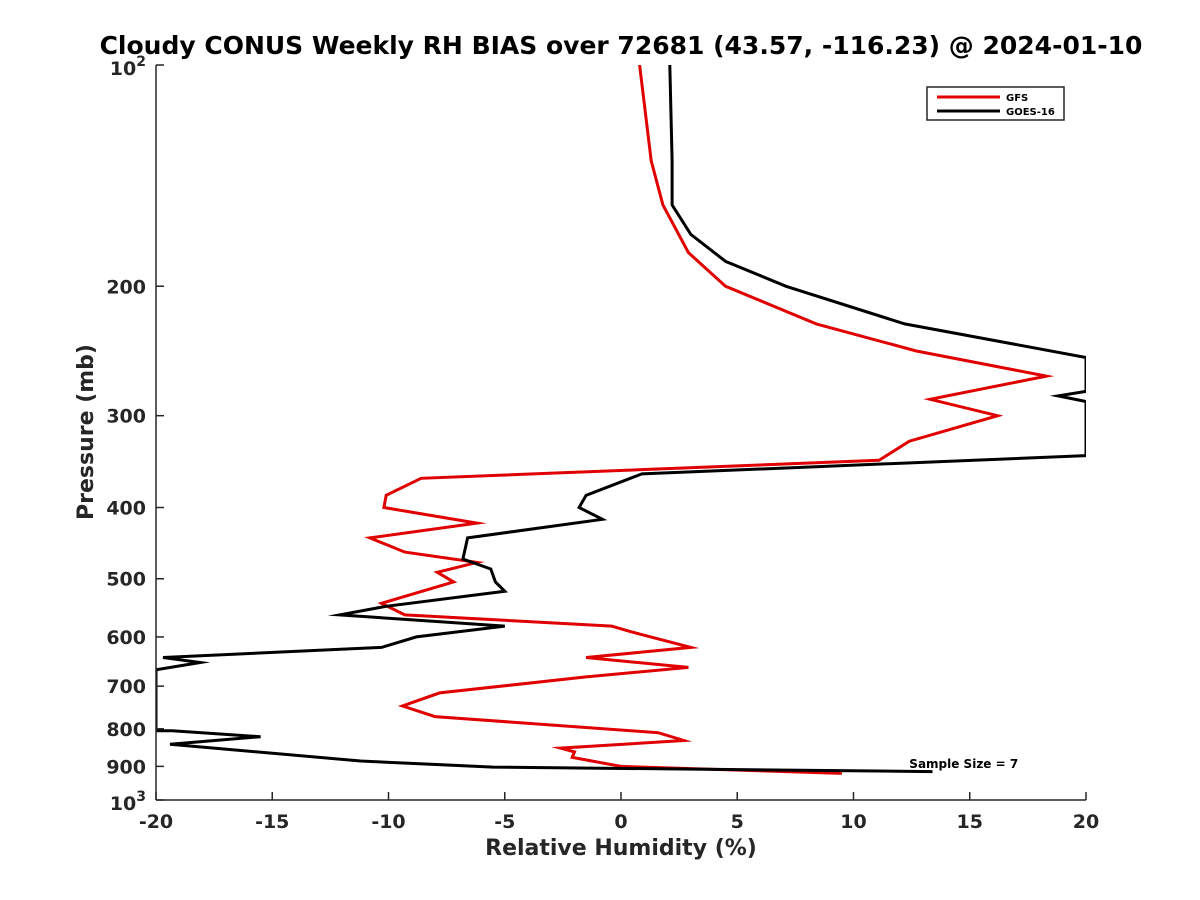  I want to click on legend: GFS GOES-16, so click(995, 103).